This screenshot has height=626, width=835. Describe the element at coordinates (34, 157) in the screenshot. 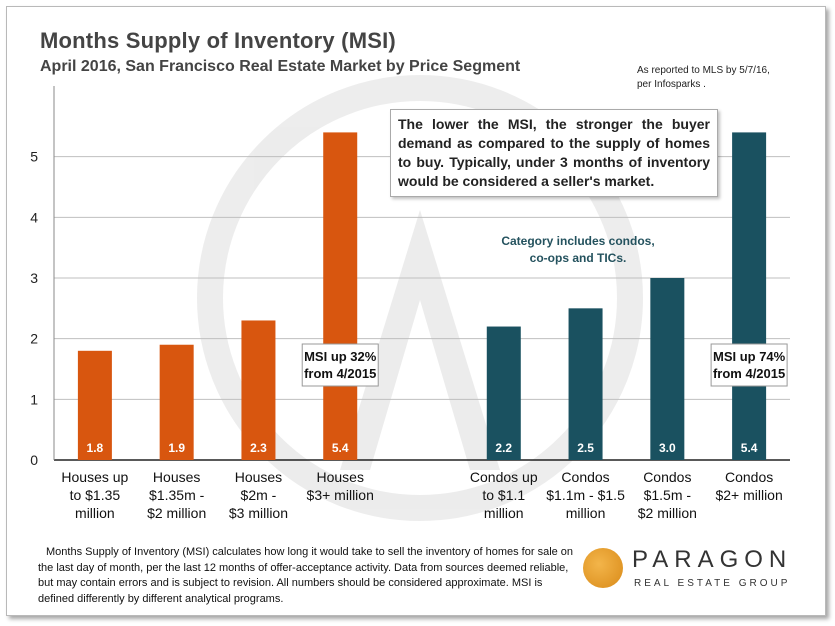

I see `y-tick-label: 5` at that location.